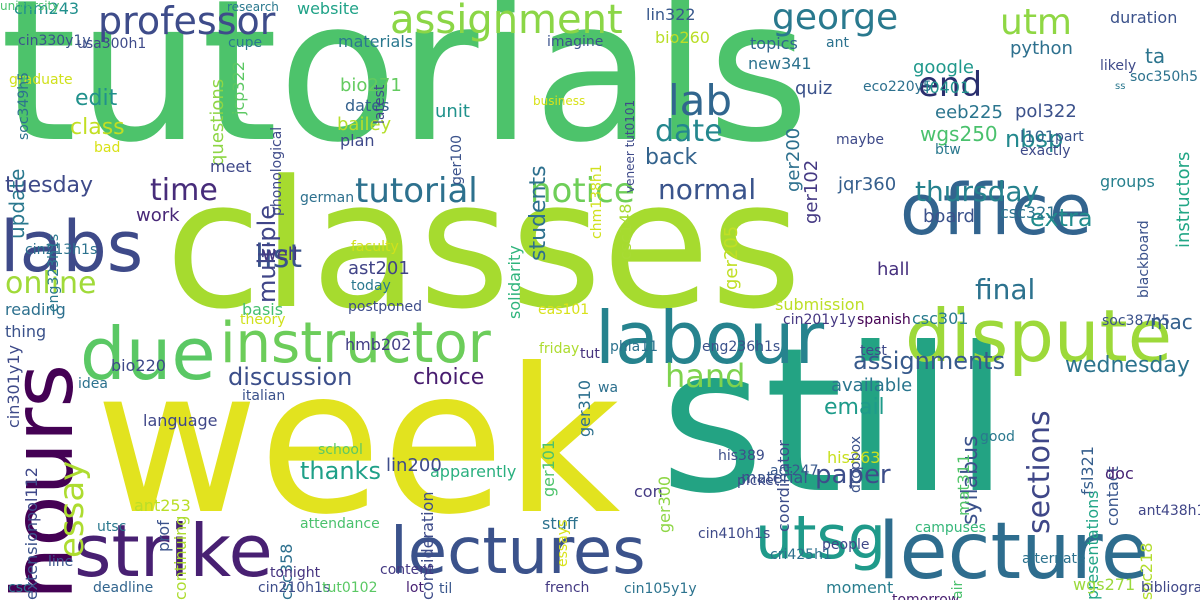  Describe the element at coordinates (446, 589) in the screenshot. I see `word-til: til` at that location.